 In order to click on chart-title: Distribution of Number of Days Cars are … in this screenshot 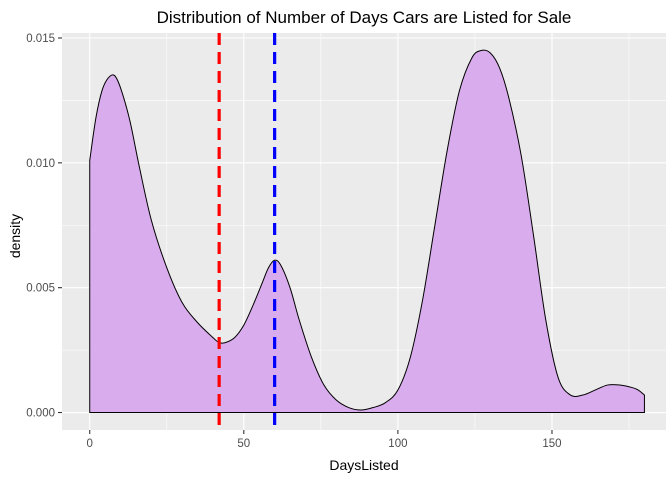, I will do `click(364, 17)`.